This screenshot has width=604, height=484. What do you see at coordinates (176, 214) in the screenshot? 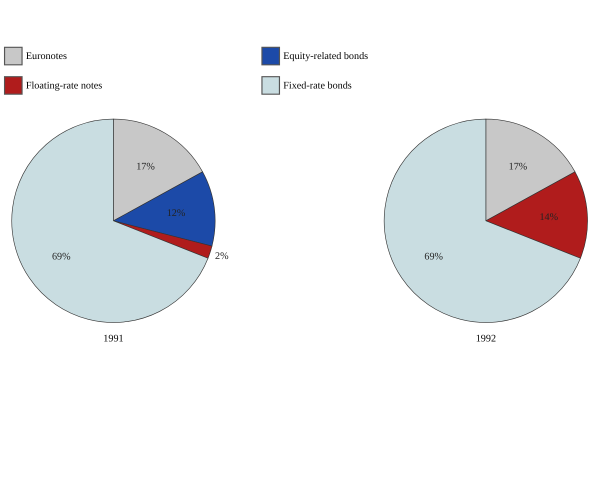
I see `data-label: 12%` at bounding box center [176, 214].